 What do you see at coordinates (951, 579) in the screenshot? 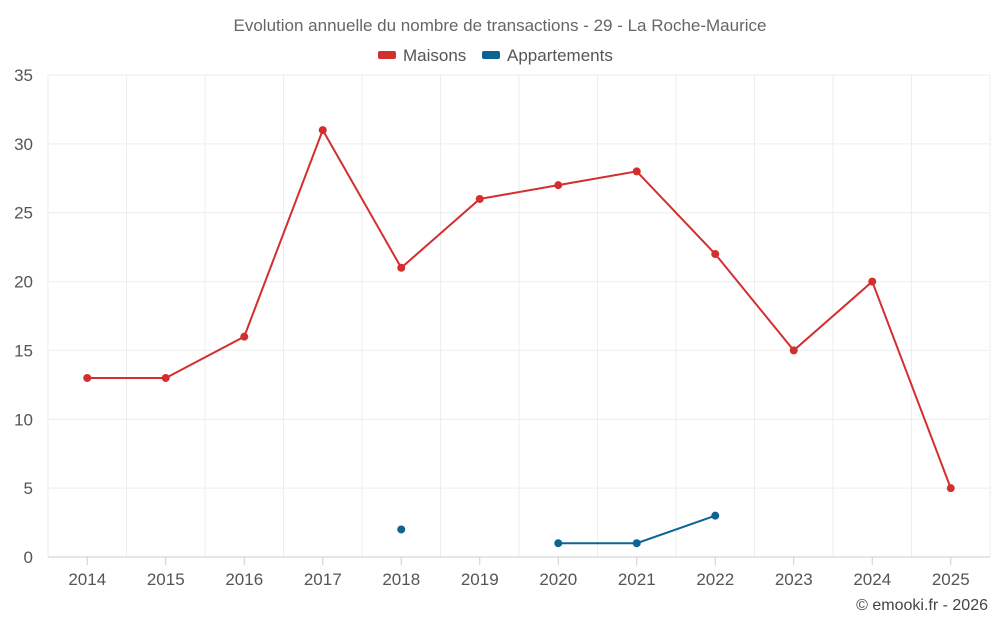
I see `x-tick-label: 2025` at bounding box center [951, 579].